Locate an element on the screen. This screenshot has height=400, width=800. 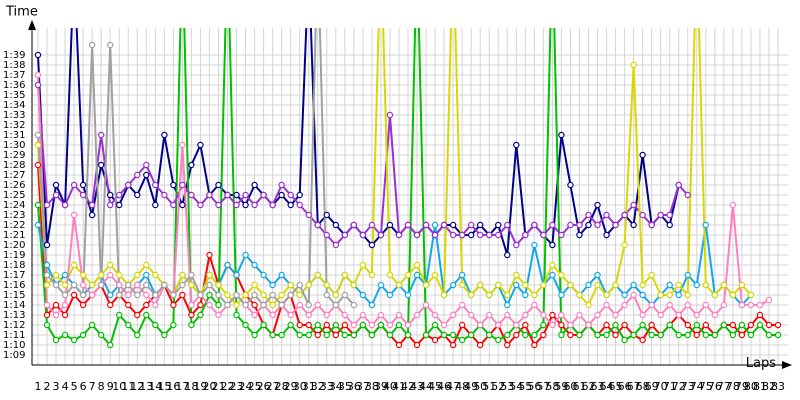
y-tick-label: 1:30 is located at coordinates (14, 145).